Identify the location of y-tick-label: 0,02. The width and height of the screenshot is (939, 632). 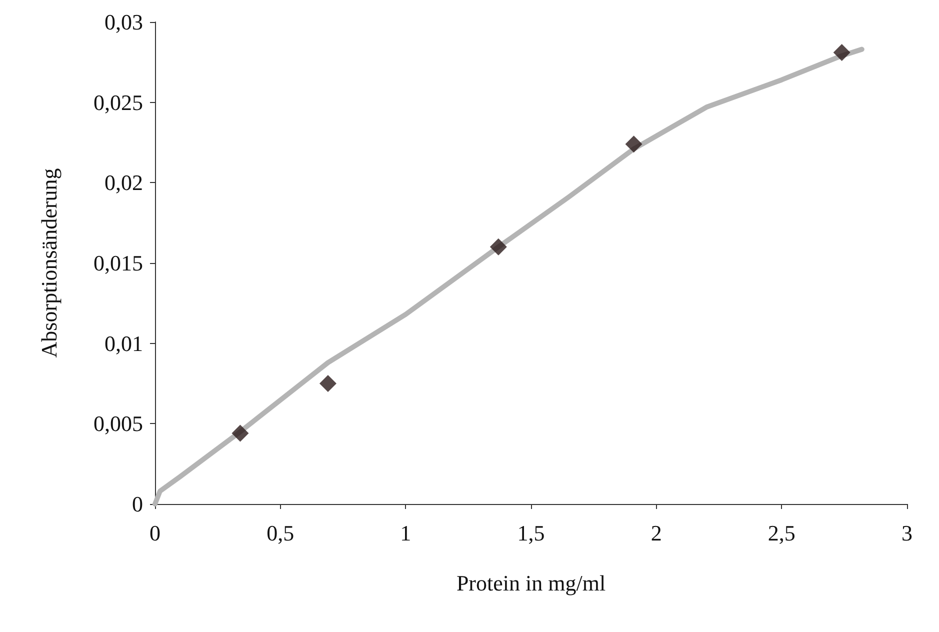
(123, 183).